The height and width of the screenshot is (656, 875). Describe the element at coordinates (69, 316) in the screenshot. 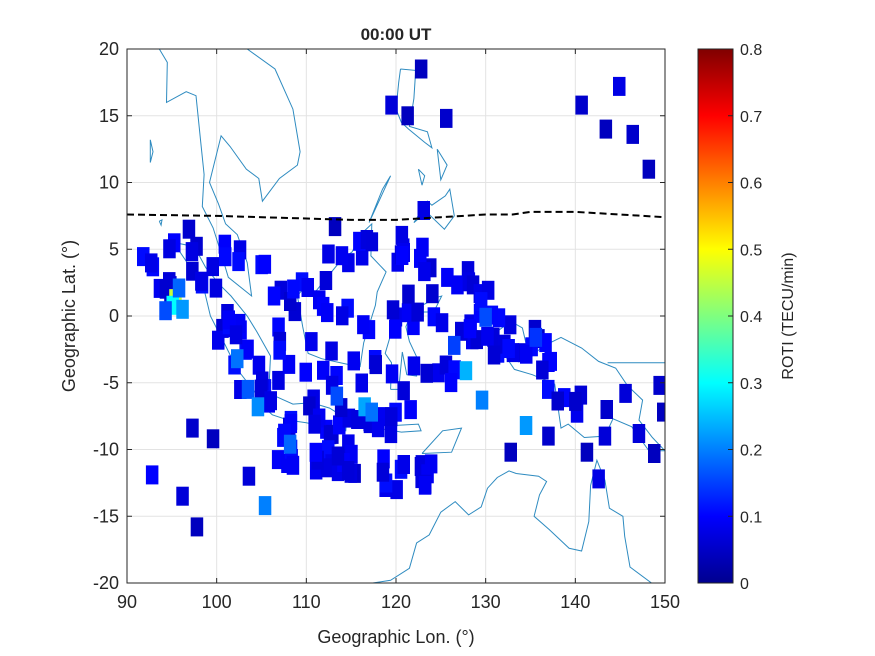

I see `y-axis-label: Geographic Lat. (°)` at that location.